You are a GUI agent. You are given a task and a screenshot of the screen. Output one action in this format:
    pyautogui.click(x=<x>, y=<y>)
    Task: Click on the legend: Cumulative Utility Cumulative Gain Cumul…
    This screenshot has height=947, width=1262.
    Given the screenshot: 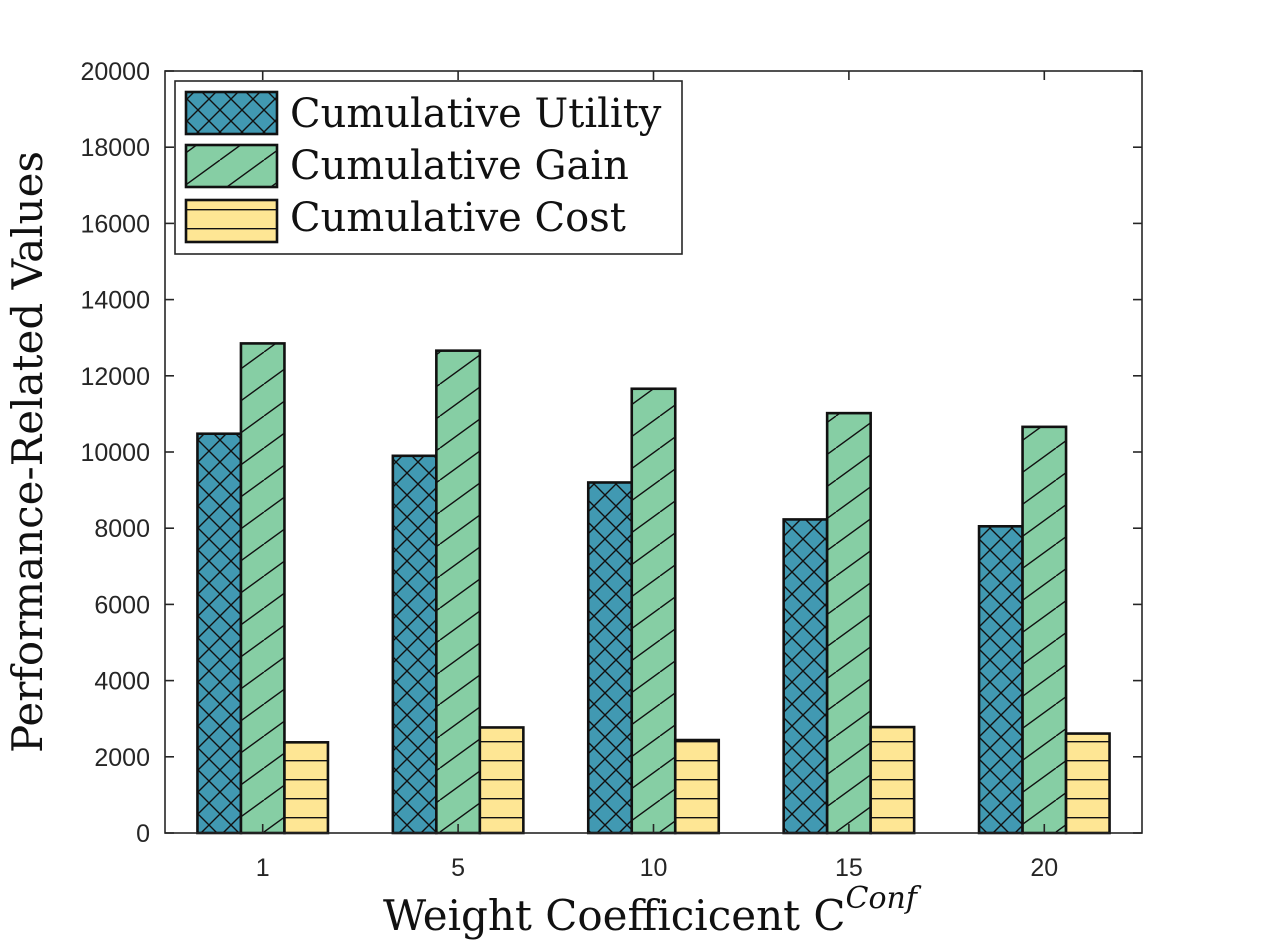 What is the action you would take?
    pyautogui.click(x=428, y=167)
    